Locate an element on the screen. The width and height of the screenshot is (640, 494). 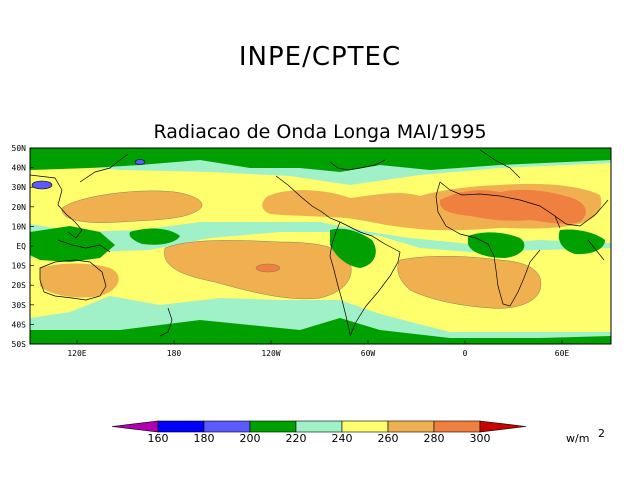
lat-label-40s: 40S is located at coordinates (19, 324).